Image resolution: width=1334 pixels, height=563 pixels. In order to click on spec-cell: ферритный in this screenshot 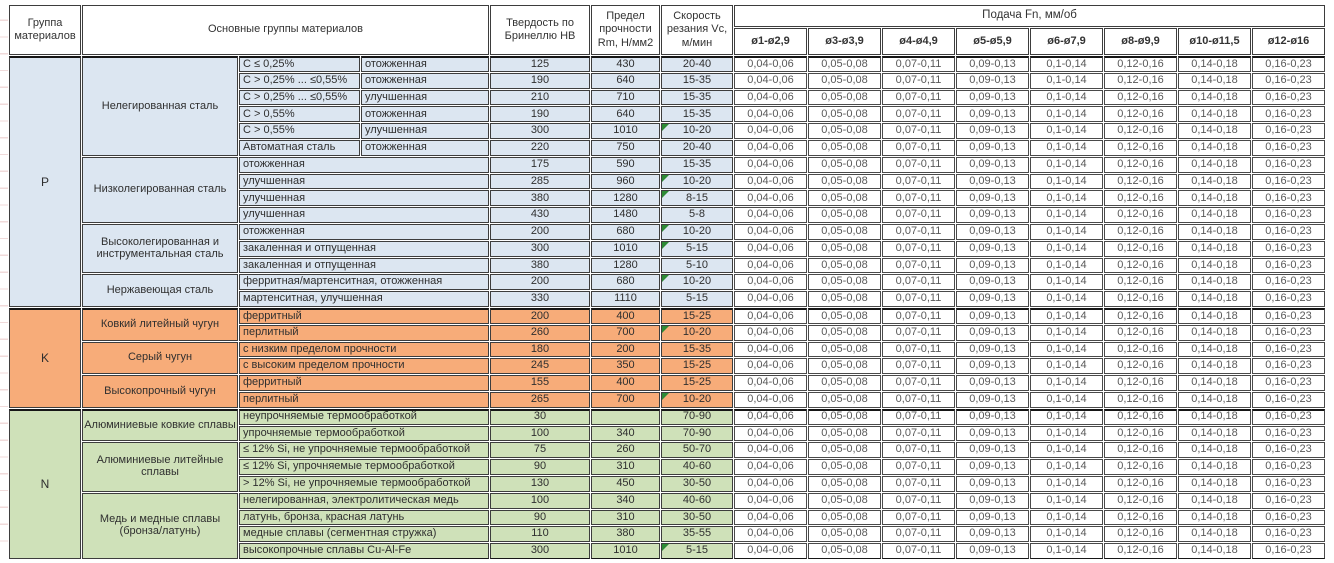, I will do `click(364, 315)`.